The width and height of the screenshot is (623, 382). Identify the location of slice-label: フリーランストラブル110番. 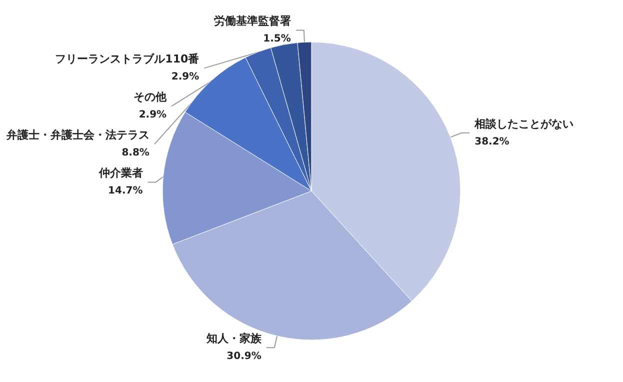
(127, 59).